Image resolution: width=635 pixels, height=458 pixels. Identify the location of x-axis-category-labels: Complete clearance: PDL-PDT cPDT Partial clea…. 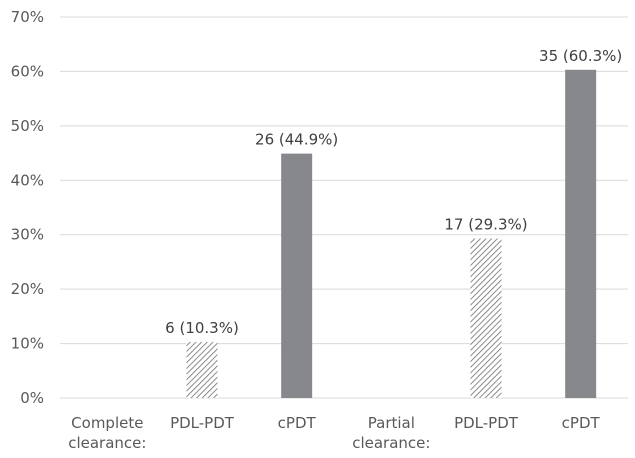
(334, 433).